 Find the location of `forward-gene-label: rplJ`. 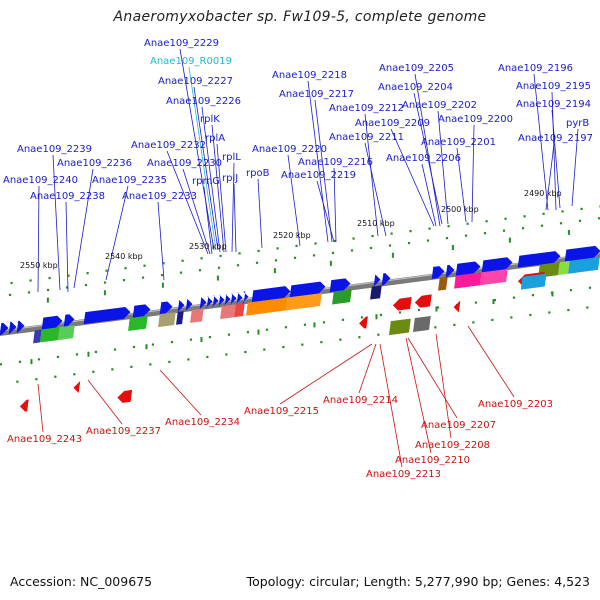

forward-gene-label: rplJ is located at coordinates (230, 178).